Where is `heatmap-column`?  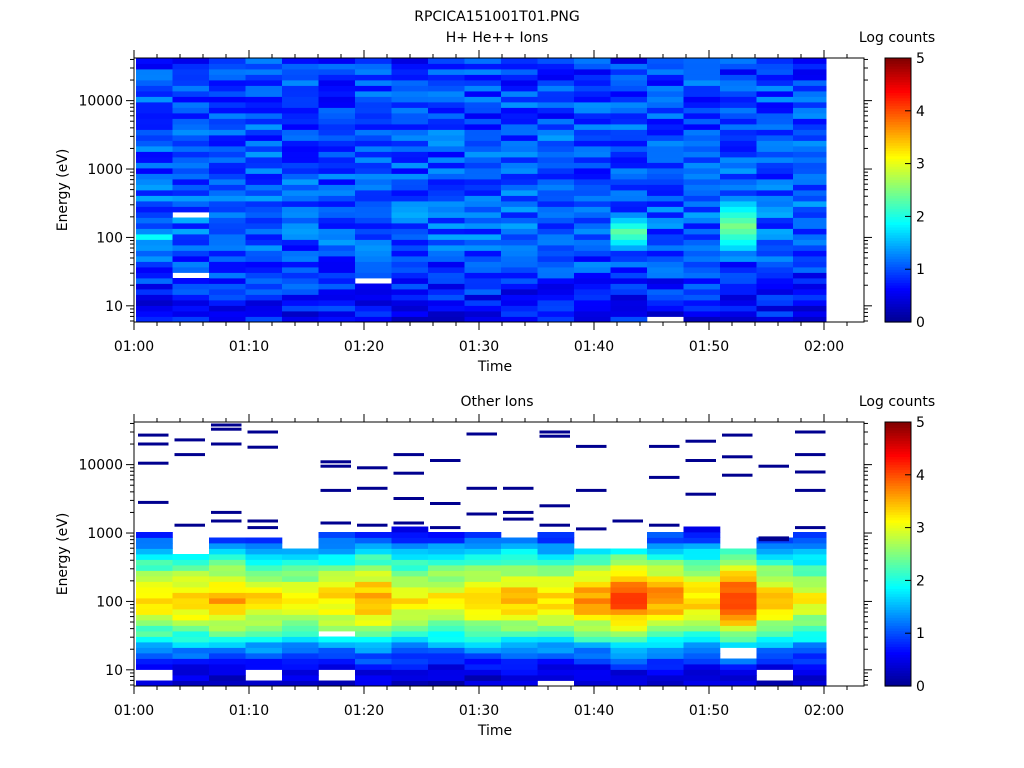
heatmap-column is located at coordinates (665, 565).